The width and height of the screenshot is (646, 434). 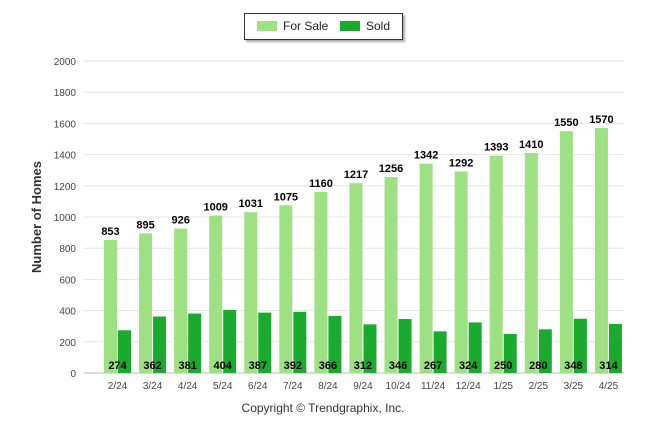 What do you see at coordinates (117, 366) in the screenshot?
I see `data-label-sold: 274` at bounding box center [117, 366].